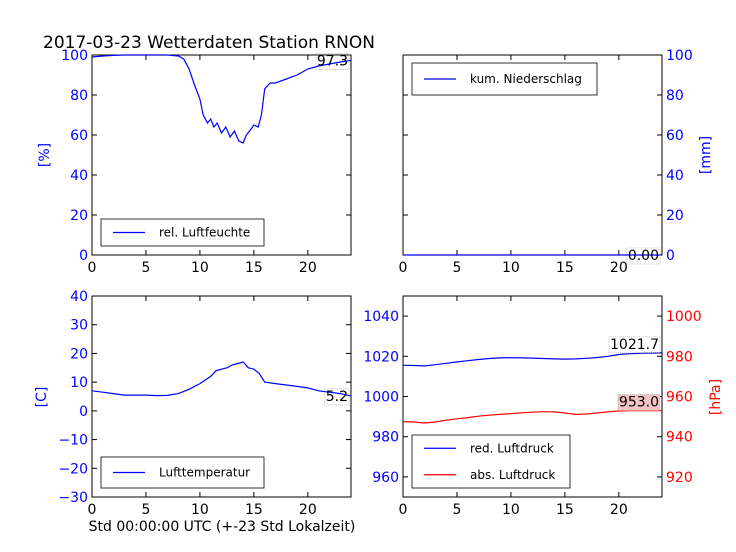  I want to click on humidity-ytick-label: 100, so click(74, 56).